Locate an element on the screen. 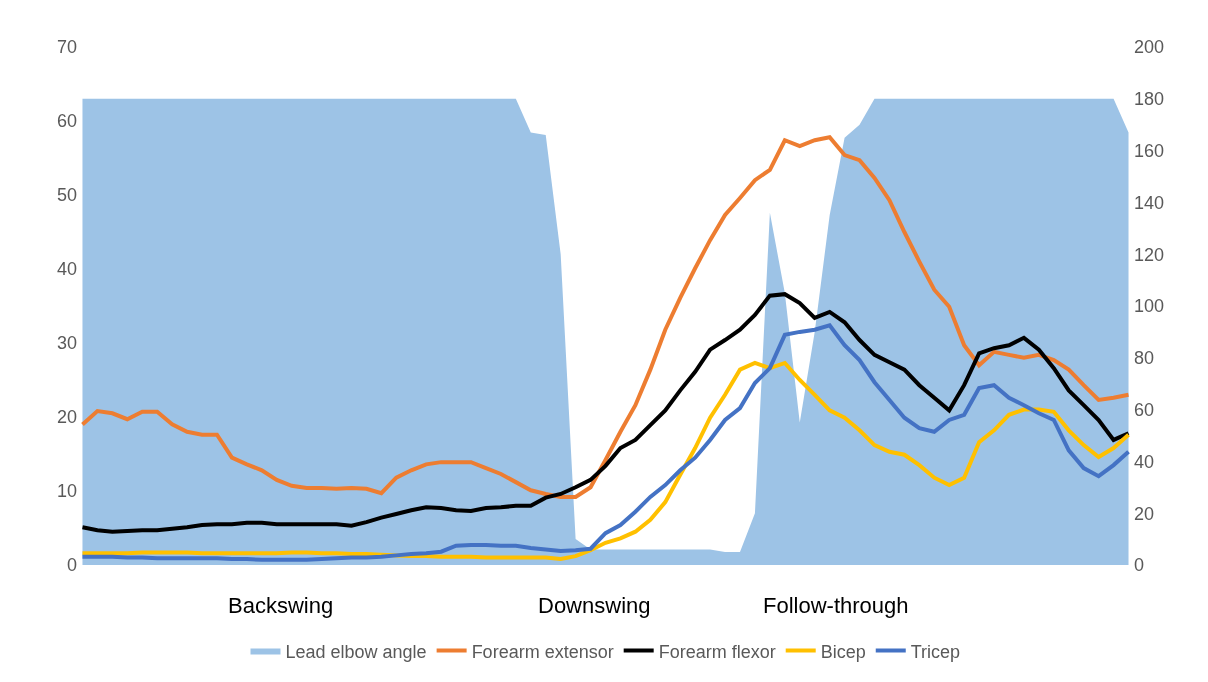 The image size is (1208, 682). y-tick-label: 40 is located at coordinates (66, 269).